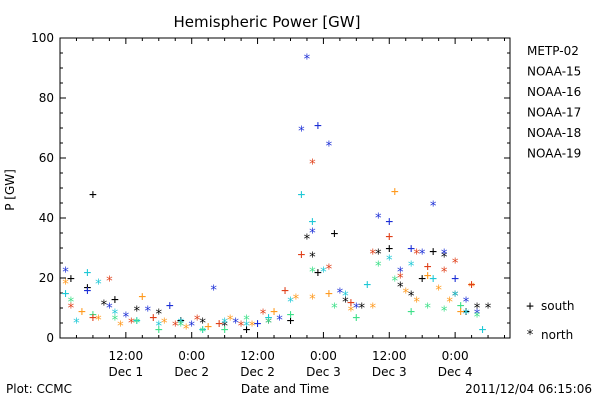  I want to click on legend-metp-02: METP-02, so click(553, 51).